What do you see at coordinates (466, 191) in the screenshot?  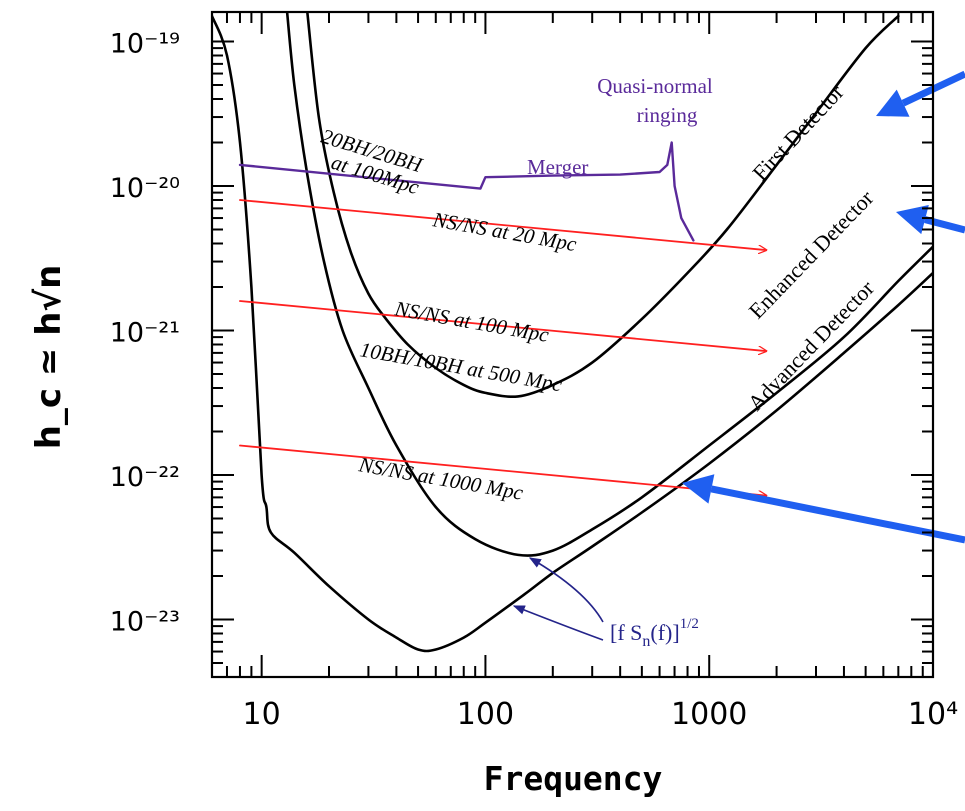 I see `series-20bh-20bh-at-100mpc` at bounding box center [466, 191].